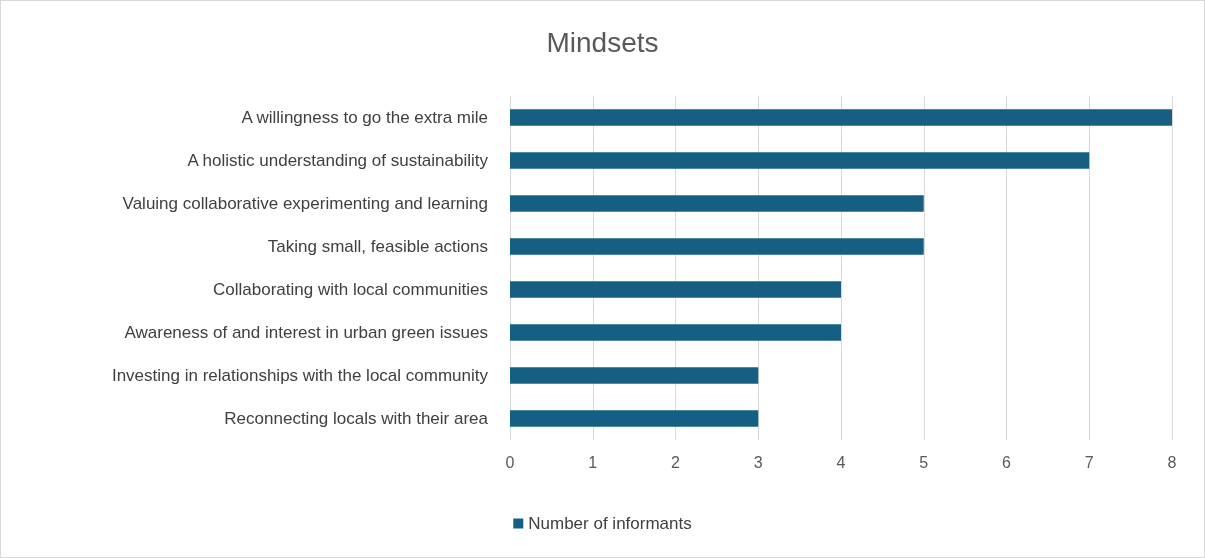 The width and height of the screenshot is (1205, 558). Describe the element at coordinates (377, 246) in the screenshot. I see `y-tick-label: Taking small, feasible actions` at that location.